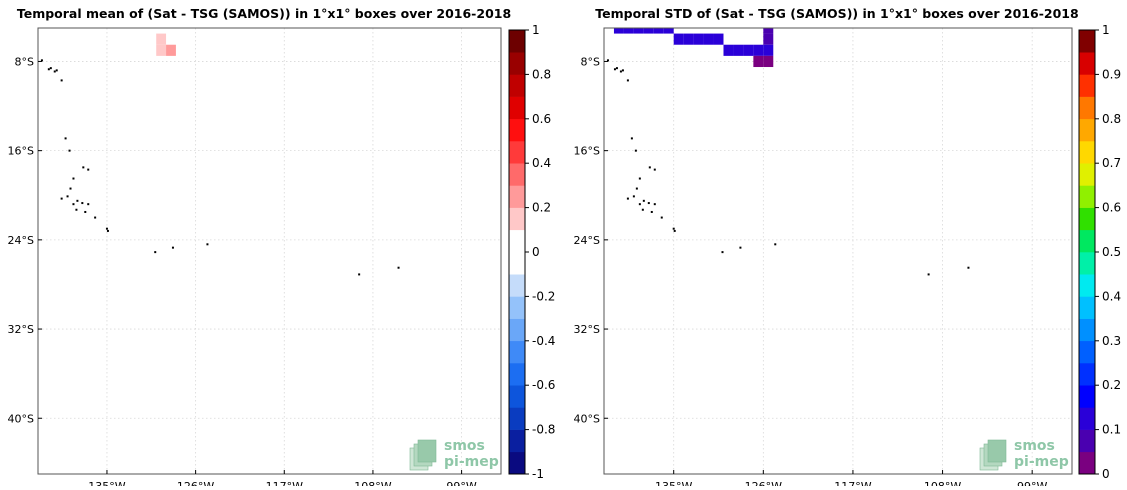  What do you see at coordinates (536, 252) in the screenshot?
I see `colorbar-tick-label: 0` at bounding box center [536, 252].